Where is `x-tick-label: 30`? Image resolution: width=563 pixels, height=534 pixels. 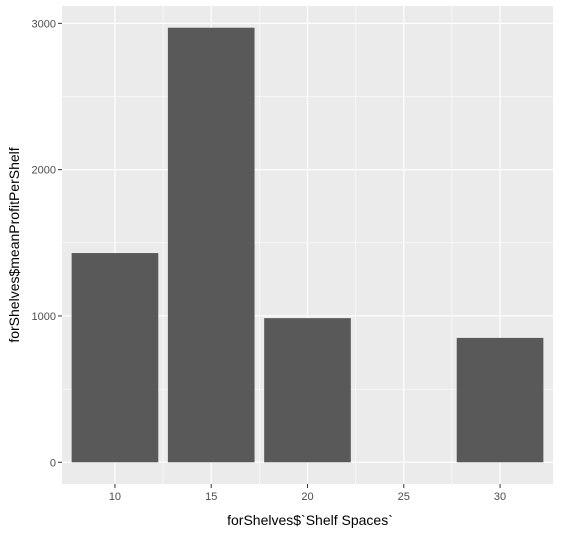
x-tick-label: 30 is located at coordinates (500, 497).